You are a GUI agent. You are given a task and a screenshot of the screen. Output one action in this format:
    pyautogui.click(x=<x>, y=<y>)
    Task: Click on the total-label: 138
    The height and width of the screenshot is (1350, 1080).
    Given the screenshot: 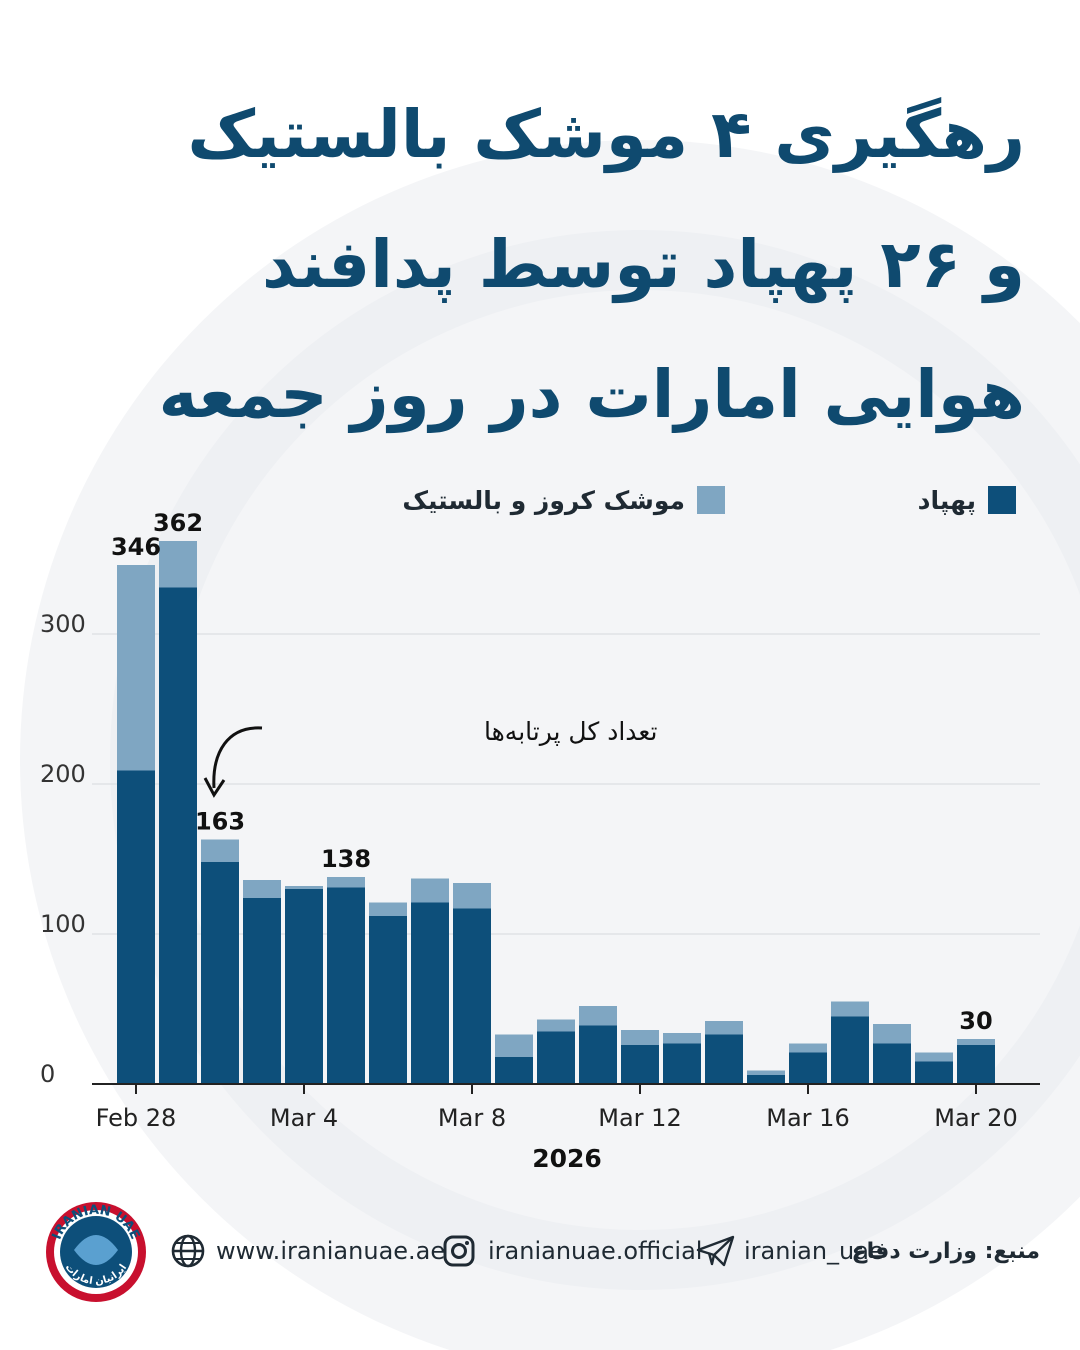 What is the action you would take?
    pyautogui.click(x=346, y=859)
    